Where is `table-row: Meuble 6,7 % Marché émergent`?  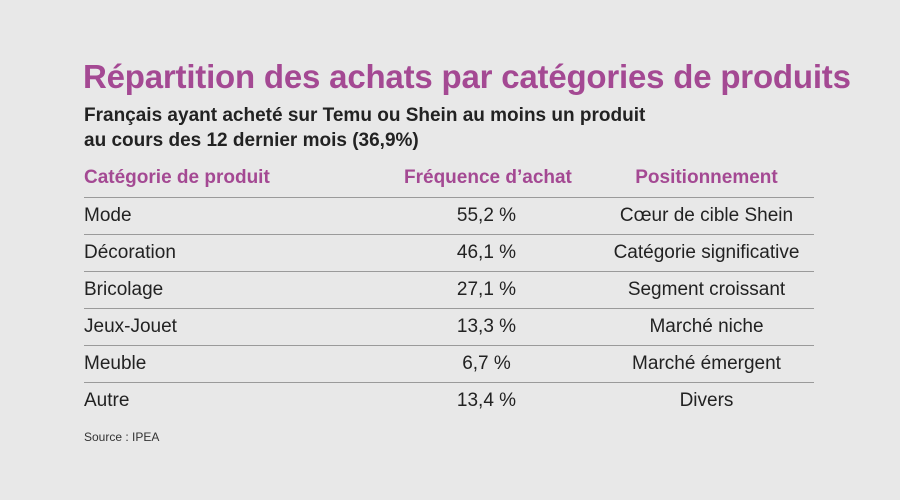
table-row: Meuble 6,7 % Marché émergent is located at coordinates (449, 363).